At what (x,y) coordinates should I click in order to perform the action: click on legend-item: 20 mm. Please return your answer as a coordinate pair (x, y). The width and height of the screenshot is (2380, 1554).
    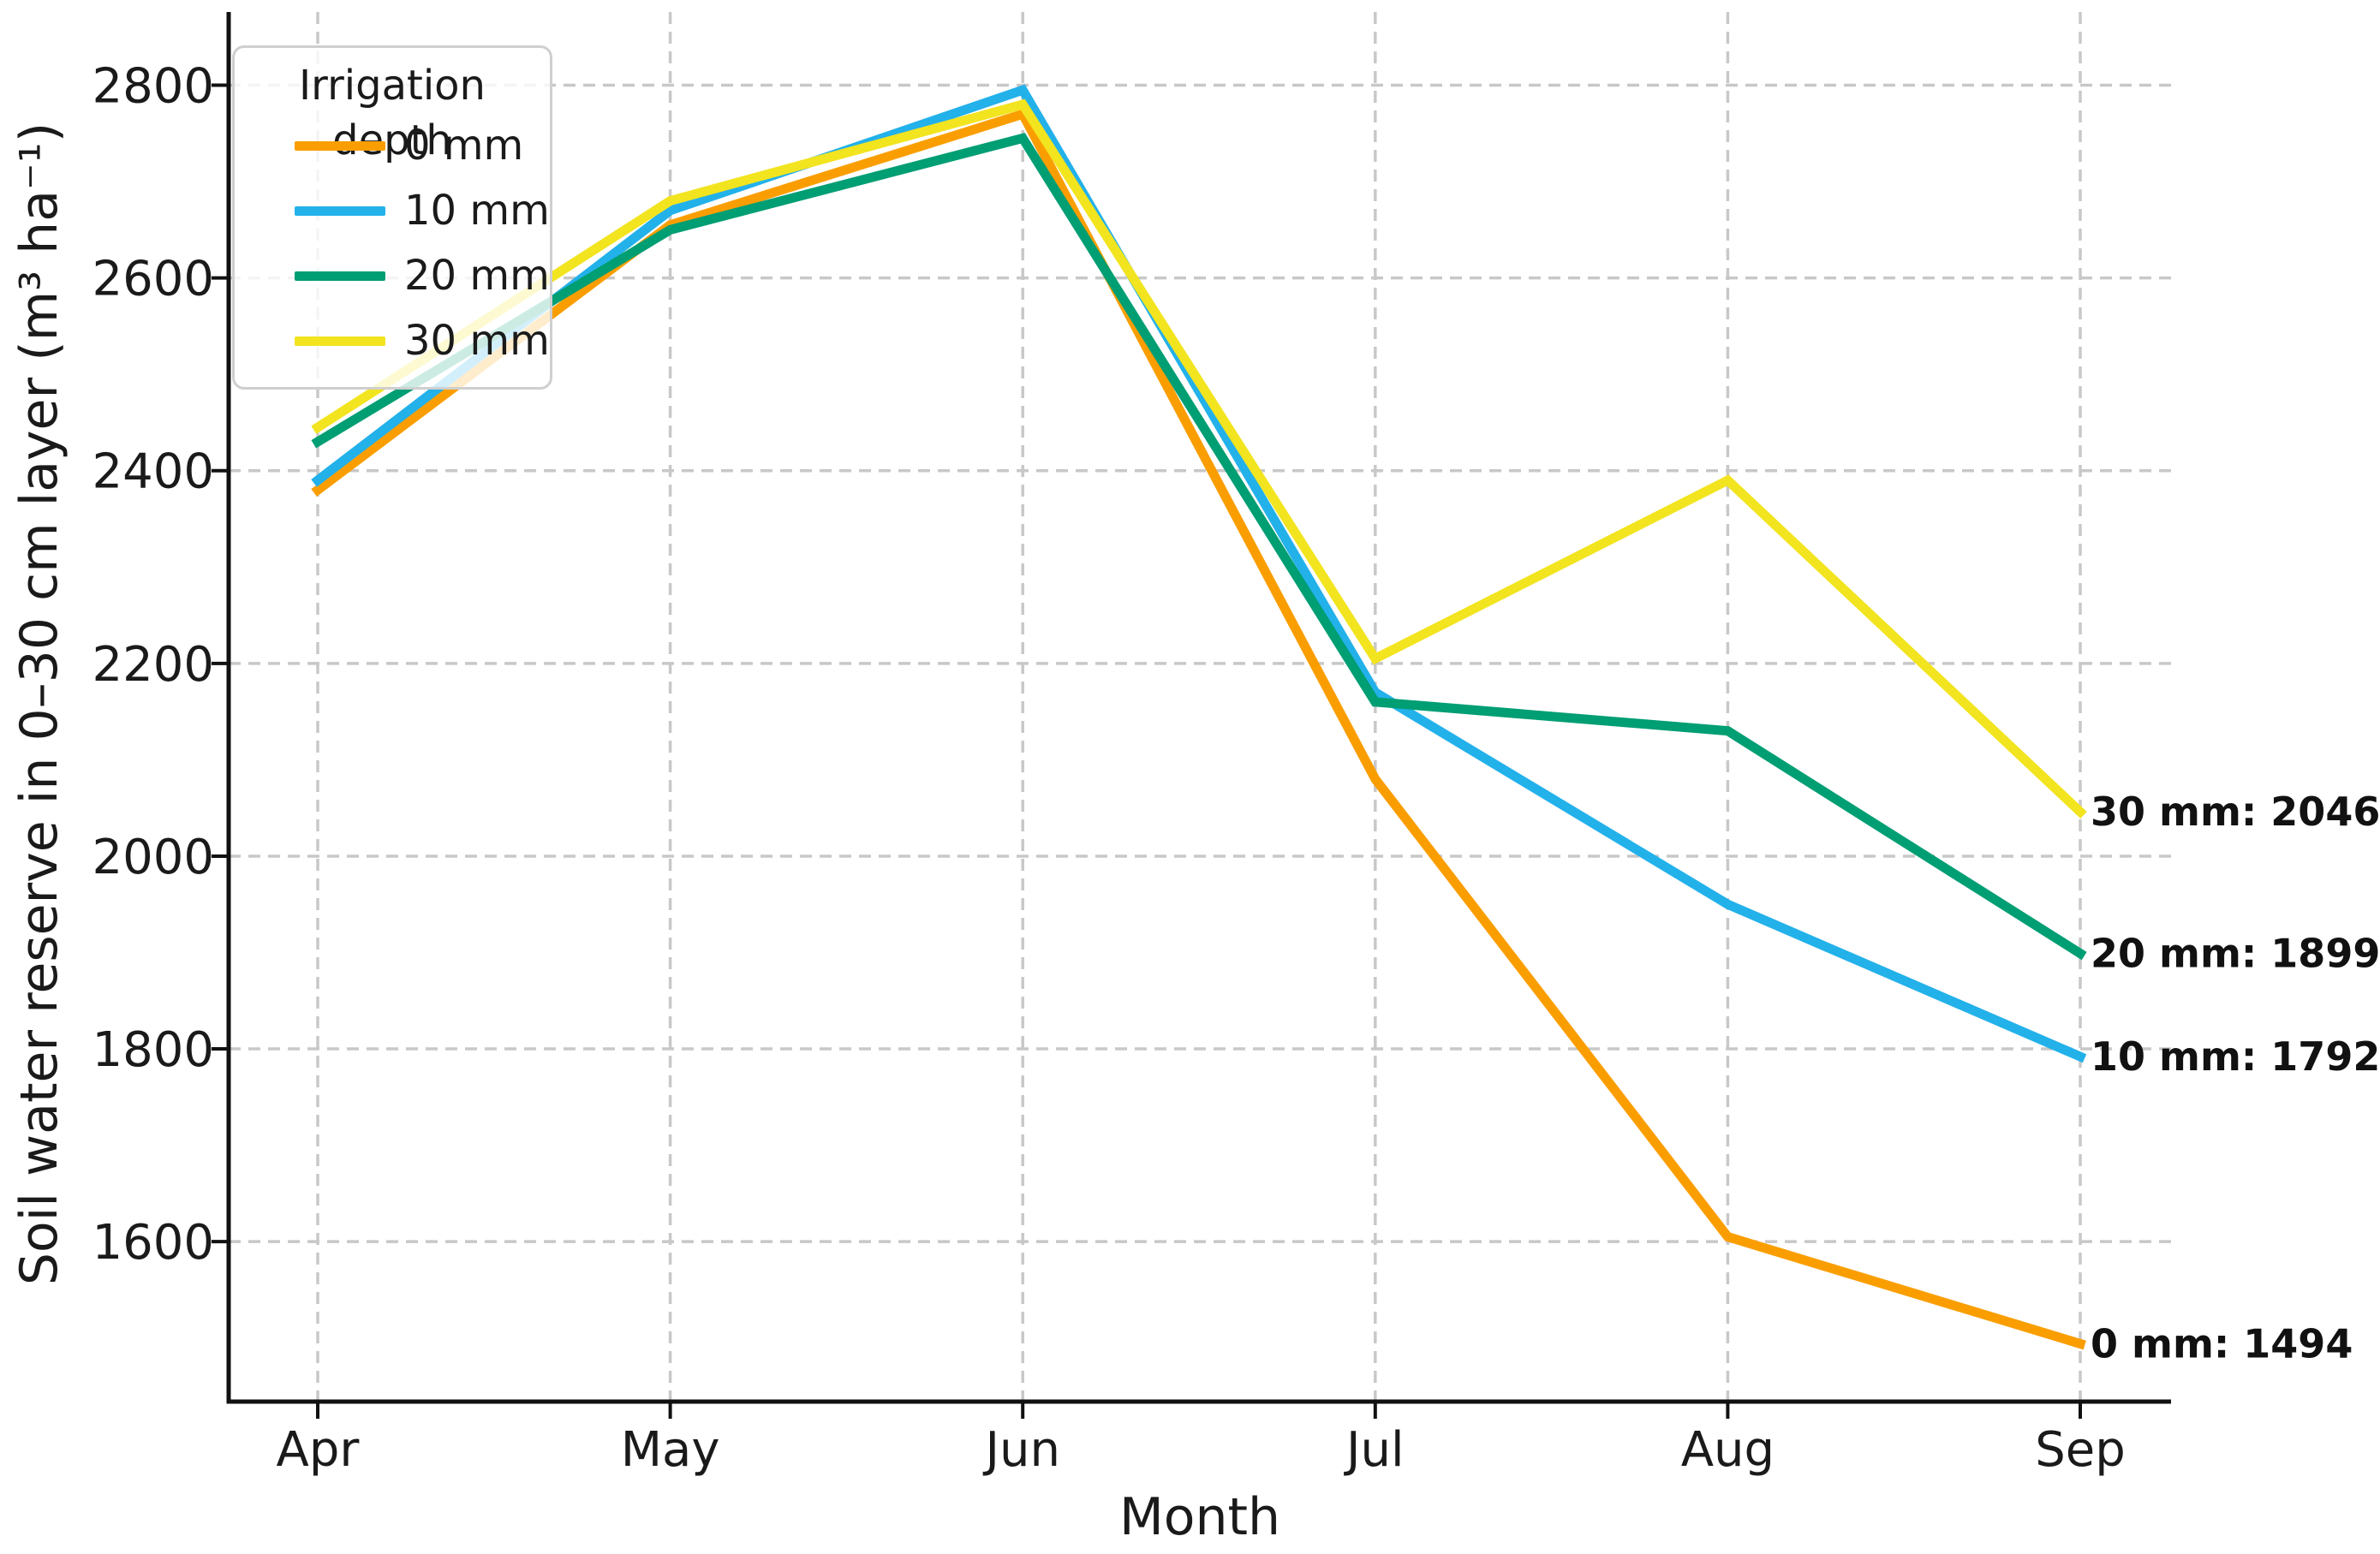
    Looking at the image, I should click on (392, 275).